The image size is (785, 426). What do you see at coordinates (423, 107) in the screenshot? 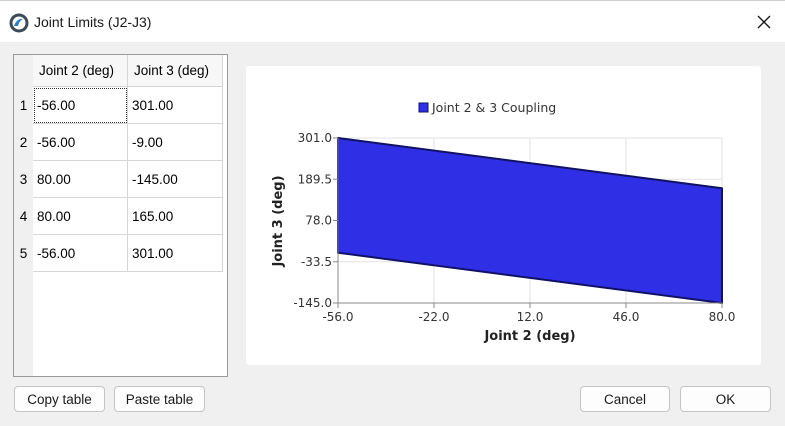
I see `legend-swatch` at bounding box center [423, 107].